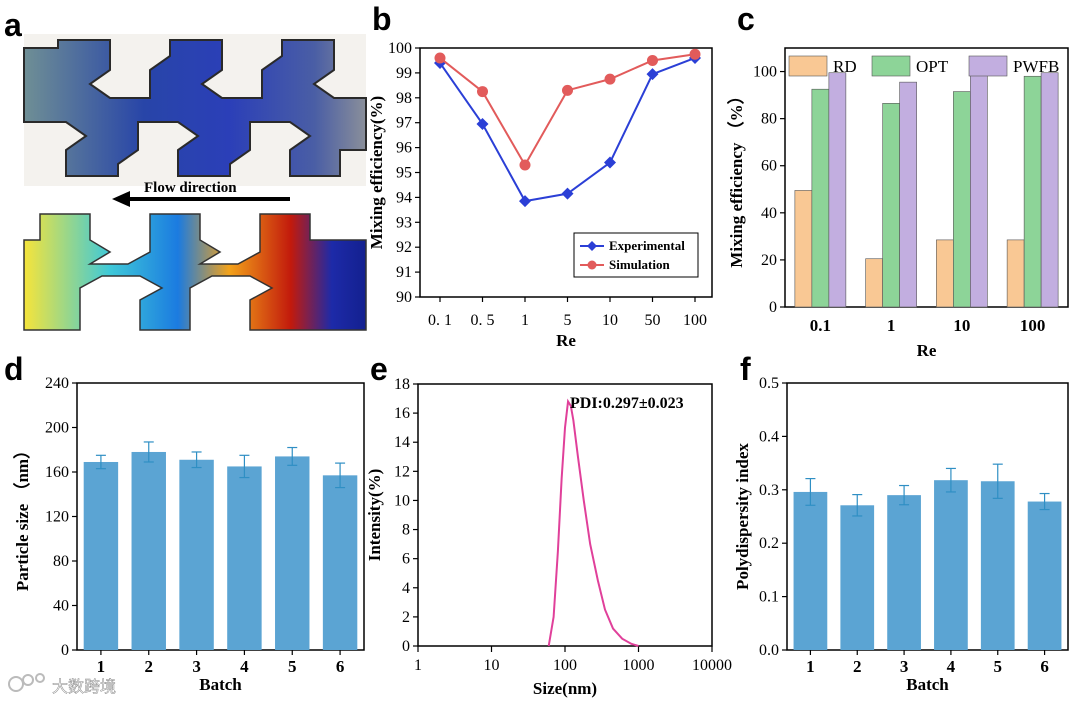 The height and width of the screenshot is (703, 1080). Describe the element at coordinates (746, 19) in the screenshot. I see `panel-letter-c: c` at that location.